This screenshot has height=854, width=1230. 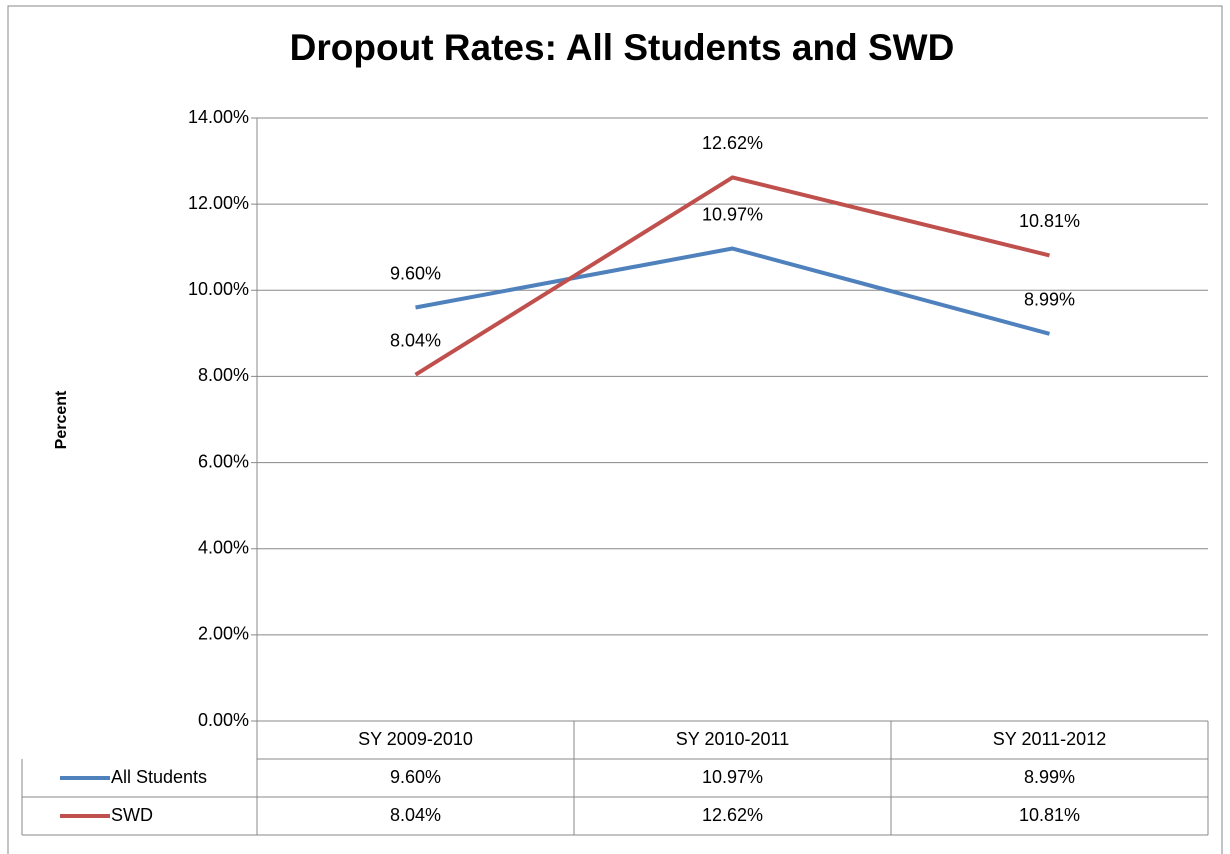 I want to click on legend-label: SWD, so click(x=132, y=815).